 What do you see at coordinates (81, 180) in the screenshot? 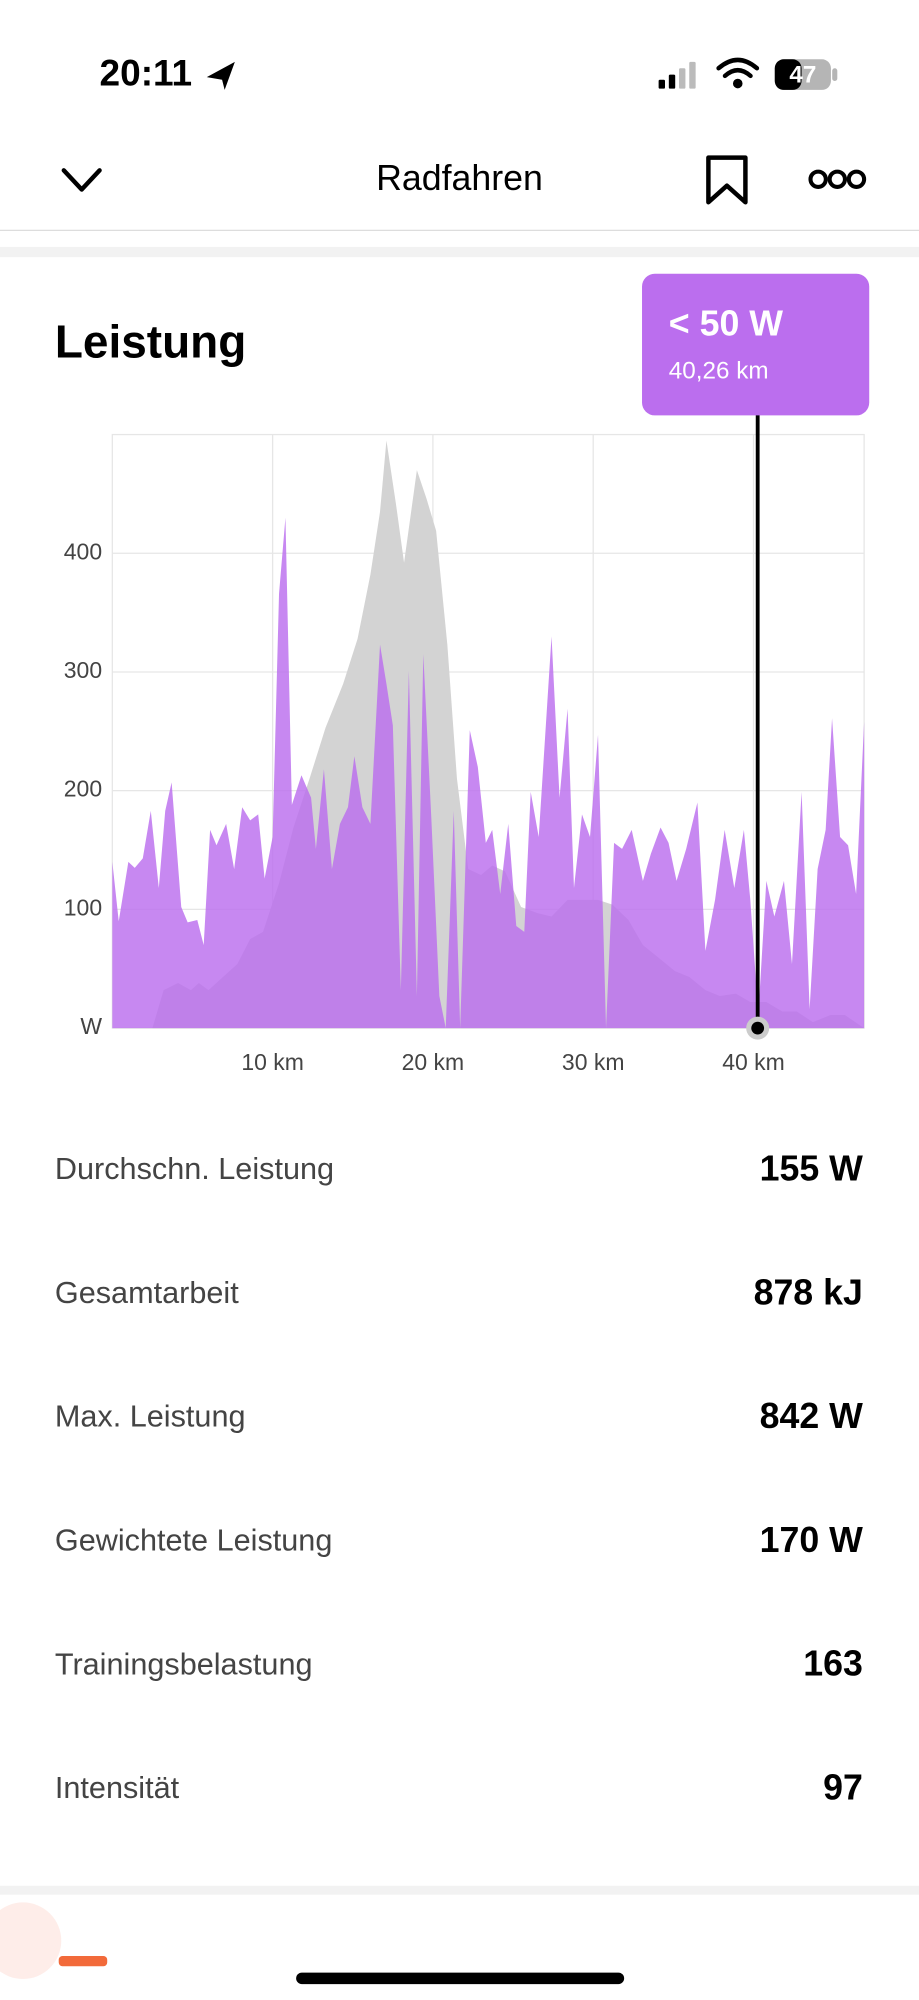
I see `back-button` at bounding box center [81, 180].